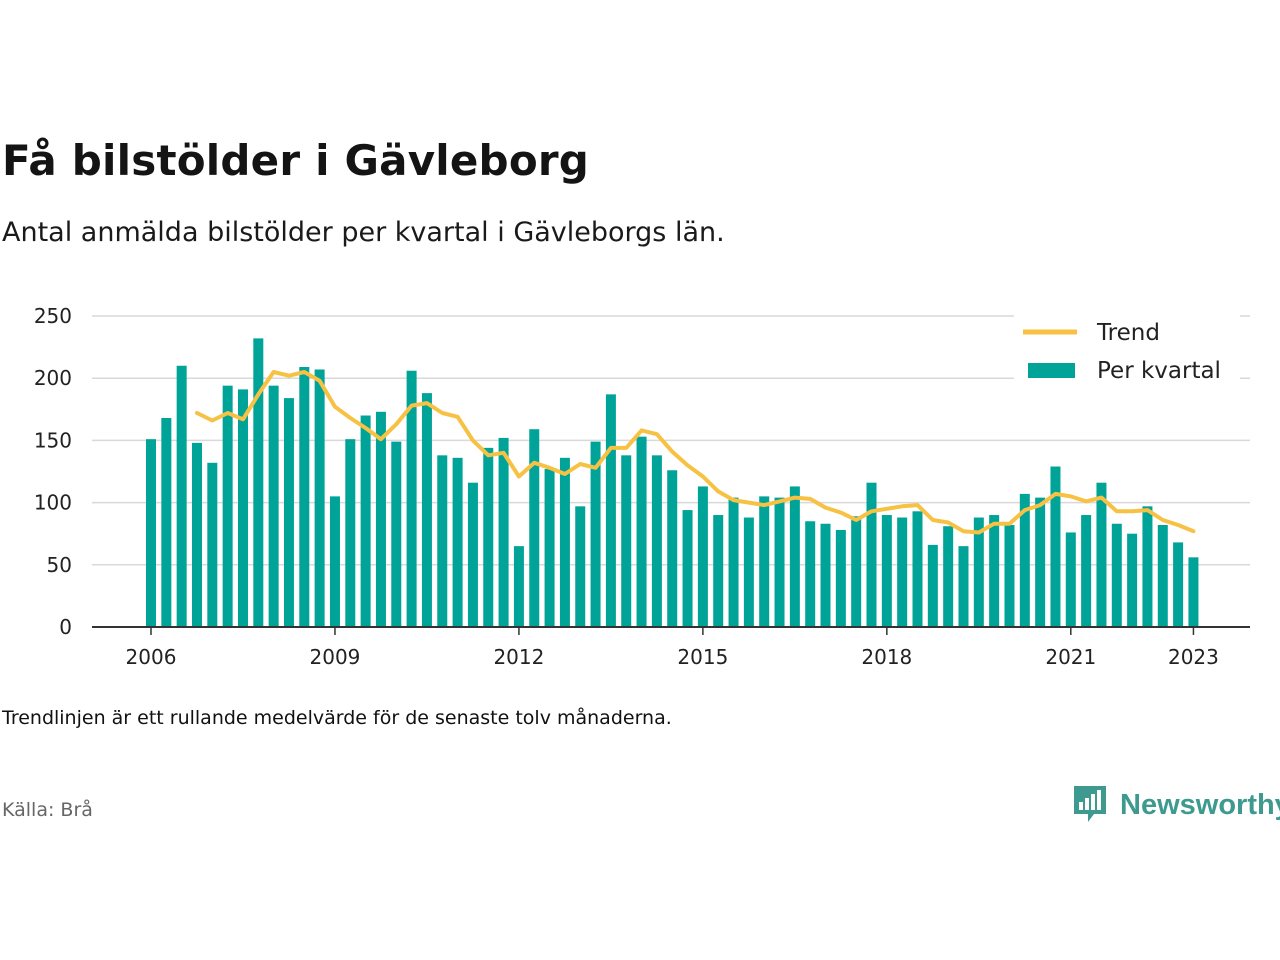 The image size is (1280, 960). I want to click on x-tick-label: 2009, so click(335, 657).